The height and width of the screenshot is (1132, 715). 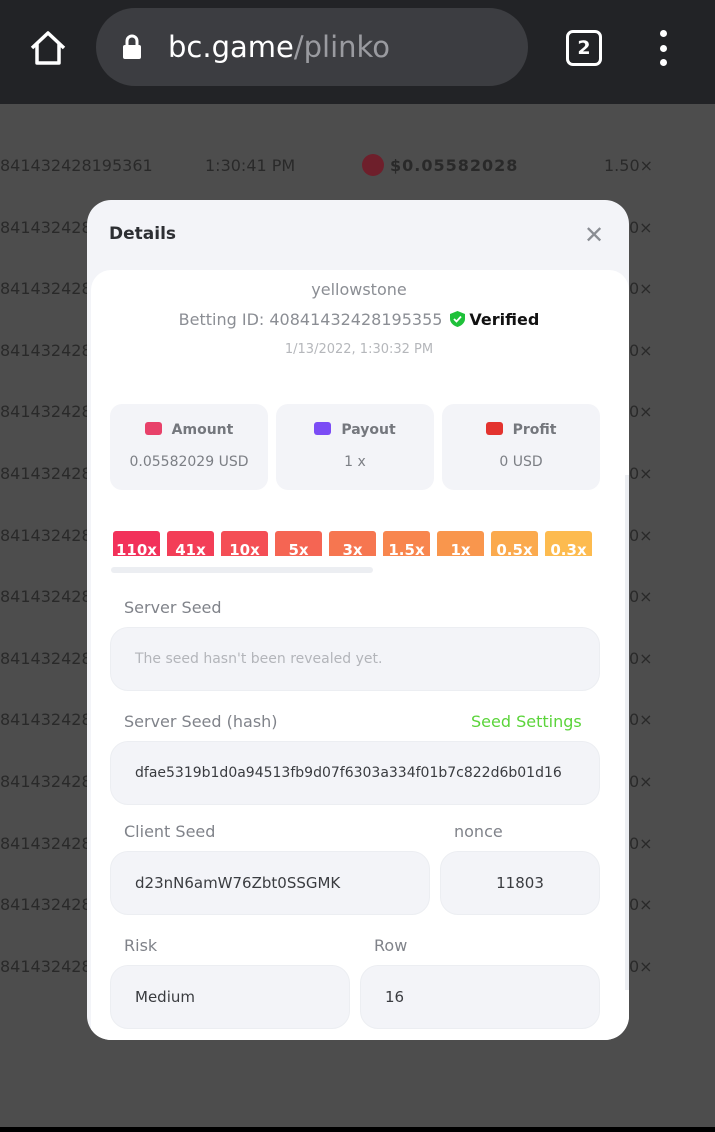 What do you see at coordinates (189, 447) in the screenshot?
I see `amount-card: Amount 0.05582029 USD` at bounding box center [189, 447].